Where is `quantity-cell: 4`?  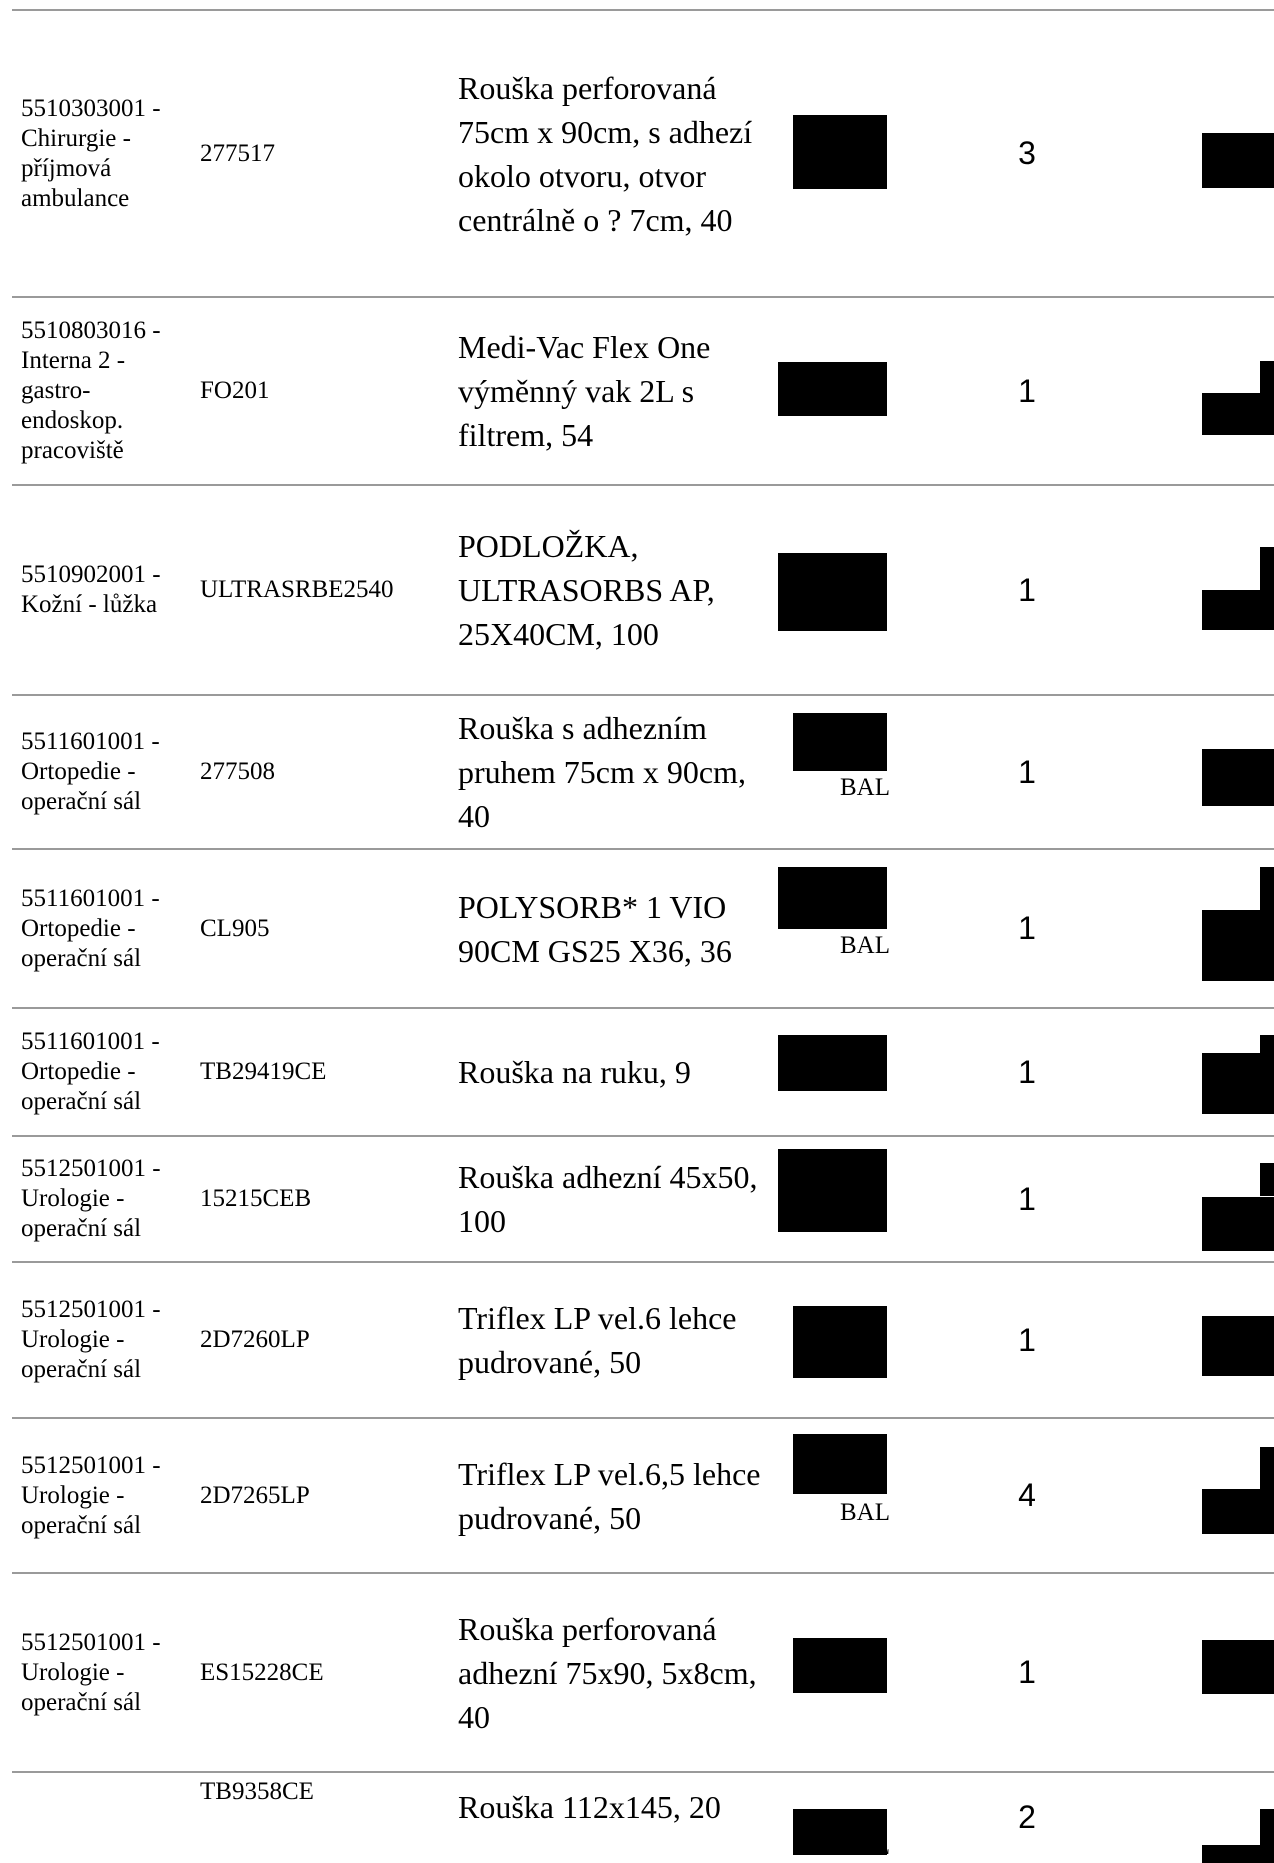
quantity-cell: 4 is located at coordinates (1027, 1495).